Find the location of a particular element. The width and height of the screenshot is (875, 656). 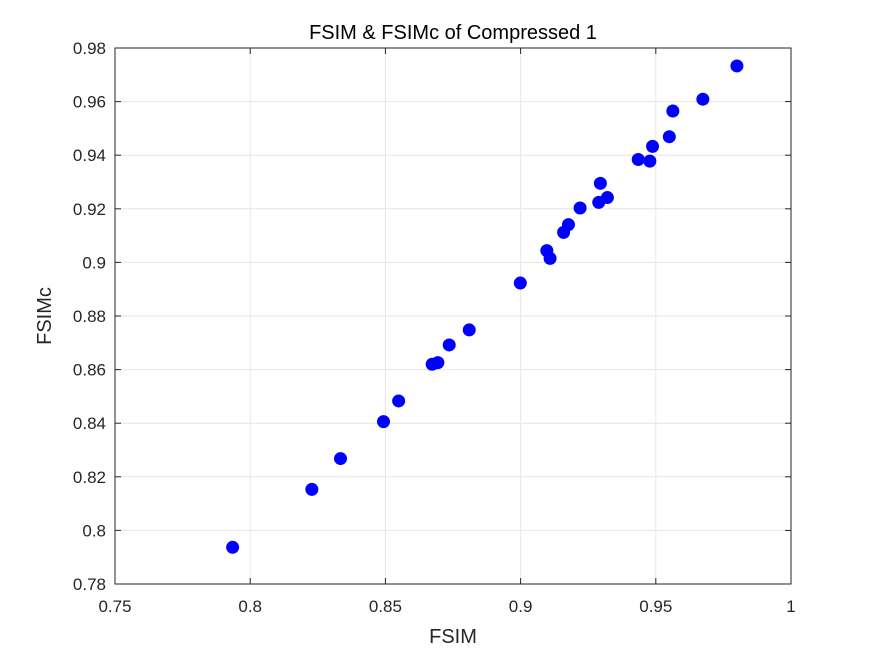

y-tick-label: 0.8 is located at coordinates (94, 530).